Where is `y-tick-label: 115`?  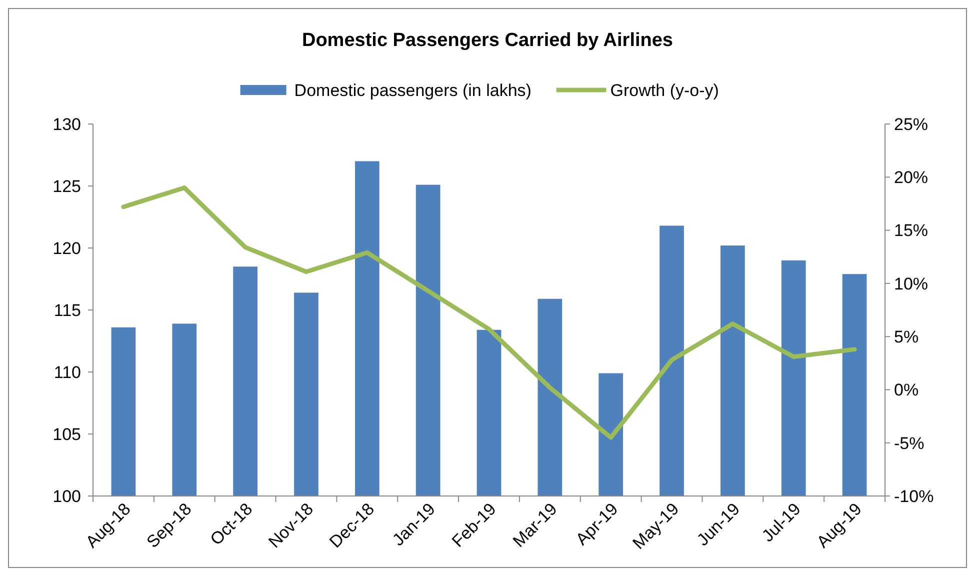
y-tick-label: 115 is located at coordinates (67, 310).